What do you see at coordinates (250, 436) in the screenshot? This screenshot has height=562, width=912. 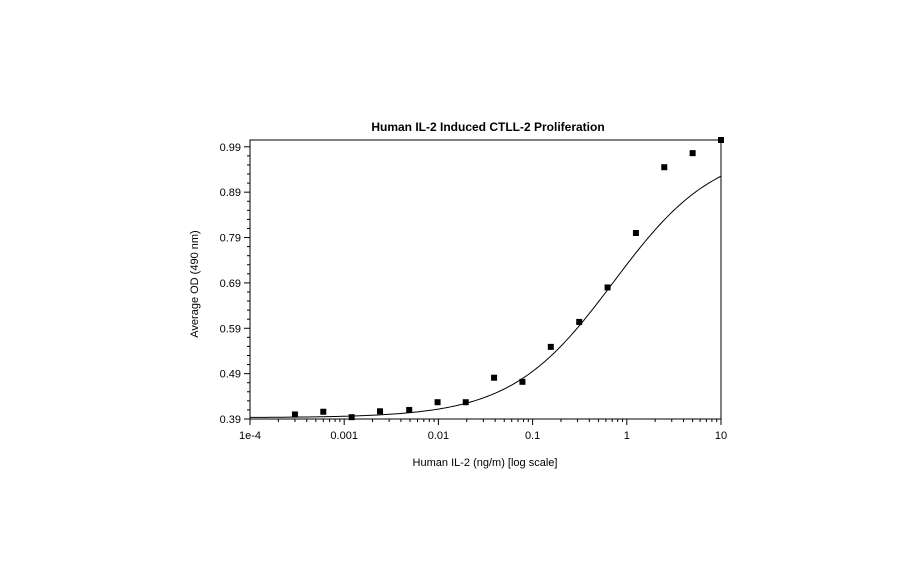 I see `x-tick-label: 1e-4` at bounding box center [250, 436].